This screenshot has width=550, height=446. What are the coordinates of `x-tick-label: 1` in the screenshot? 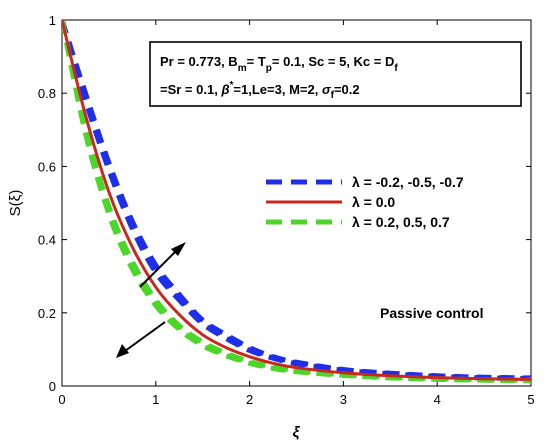 It's located at (155, 399).